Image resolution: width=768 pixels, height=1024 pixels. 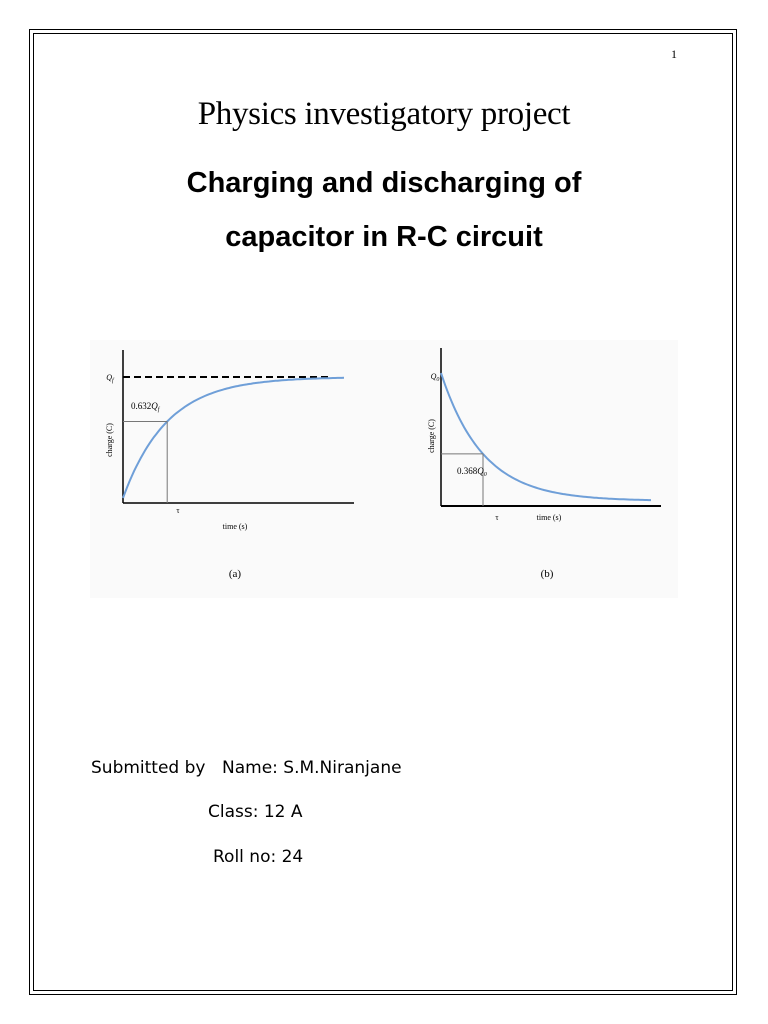 What do you see at coordinates (148, 768) in the screenshot?
I see `submitted-by-label: Submitted by` at bounding box center [148, 768].